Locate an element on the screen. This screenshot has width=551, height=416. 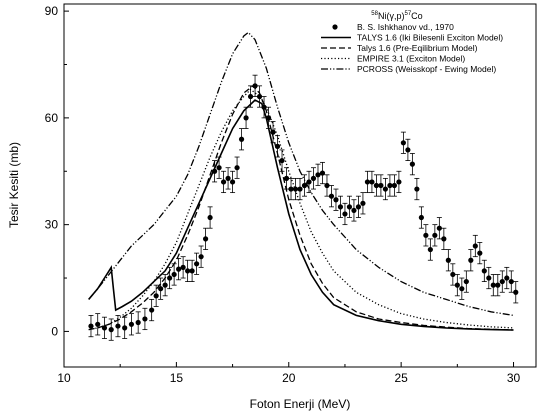
title-mass-2: 57 is located at coordinates (407, 14).